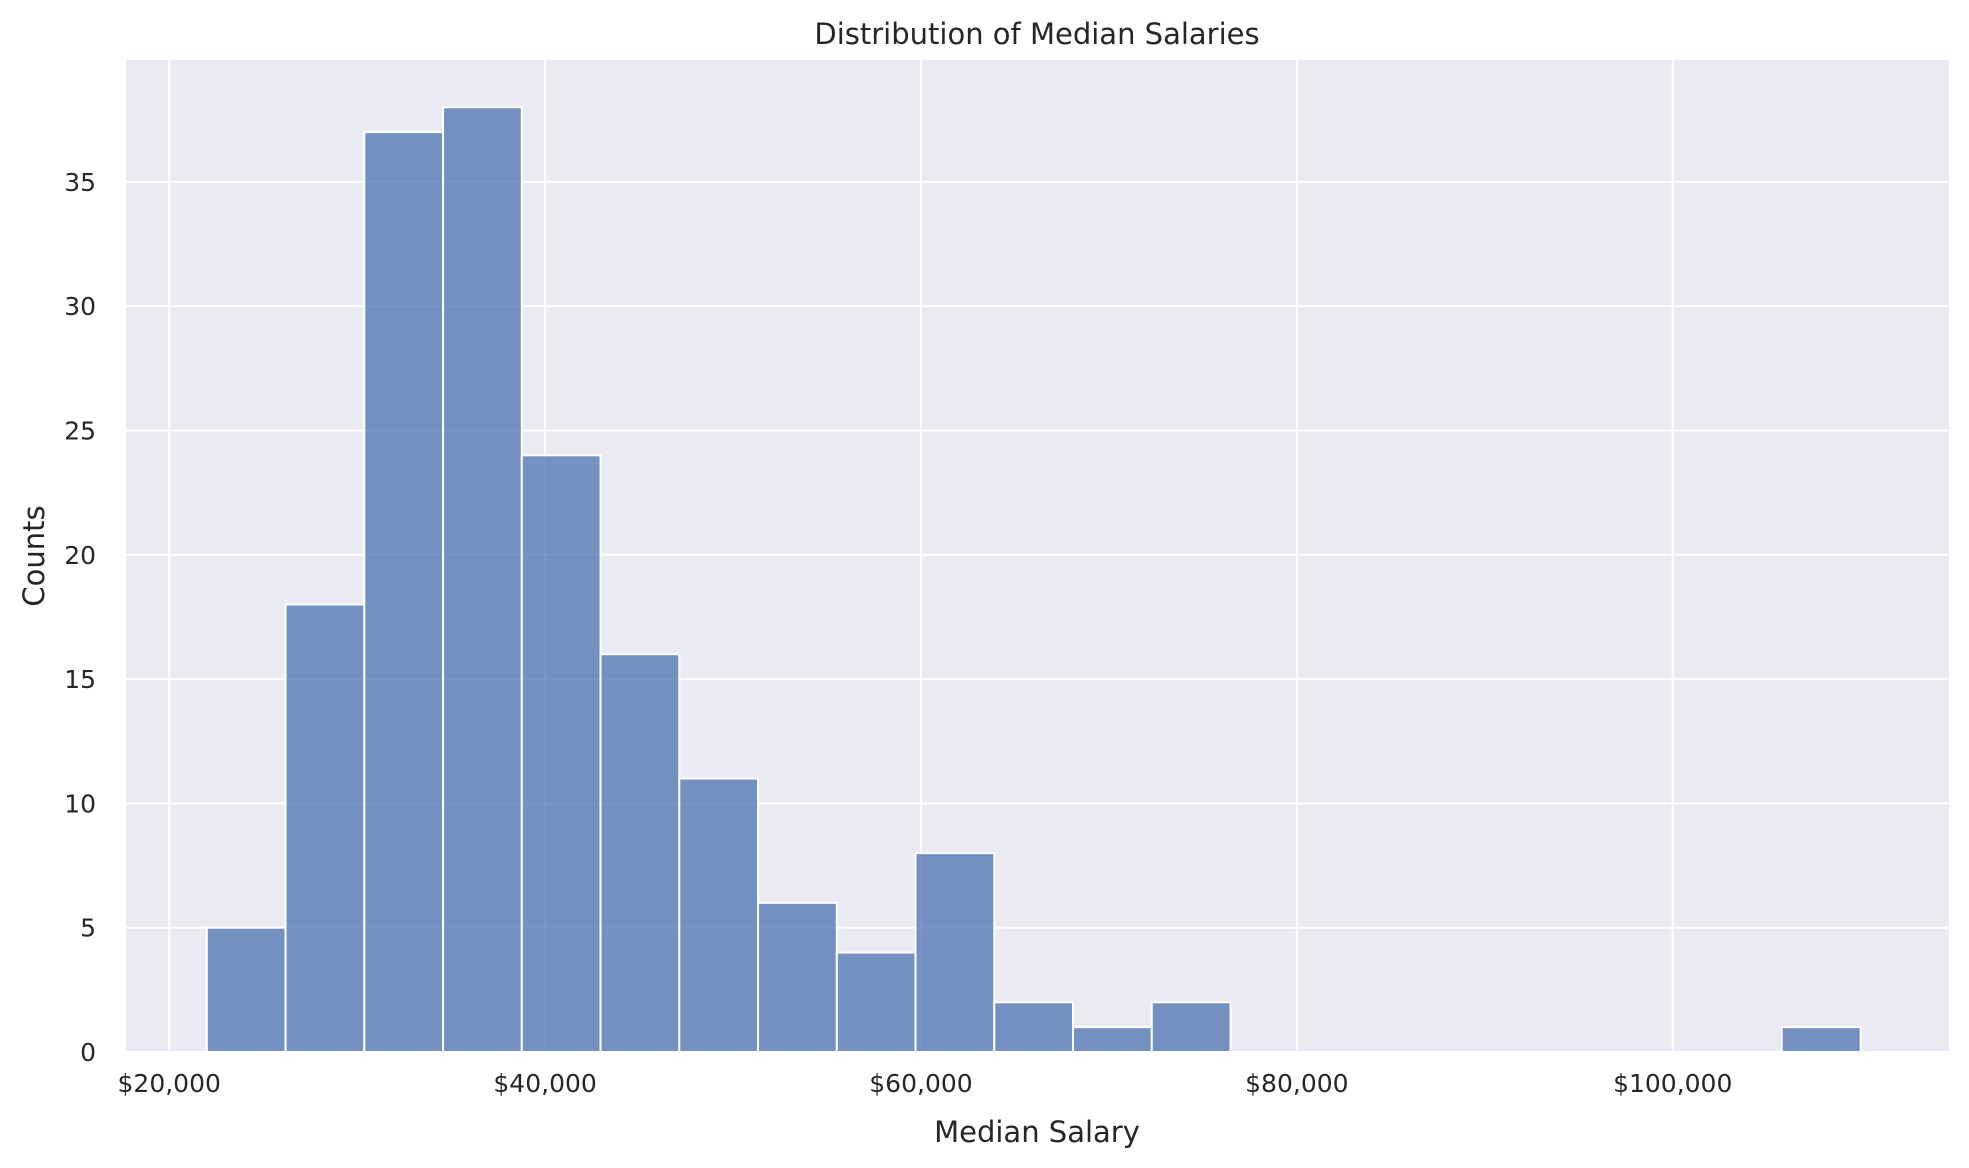  What do you see at coordinates (80, 679) in the screenshot?
I see `y-tick-label: 15` at bounding box center [80, 679].